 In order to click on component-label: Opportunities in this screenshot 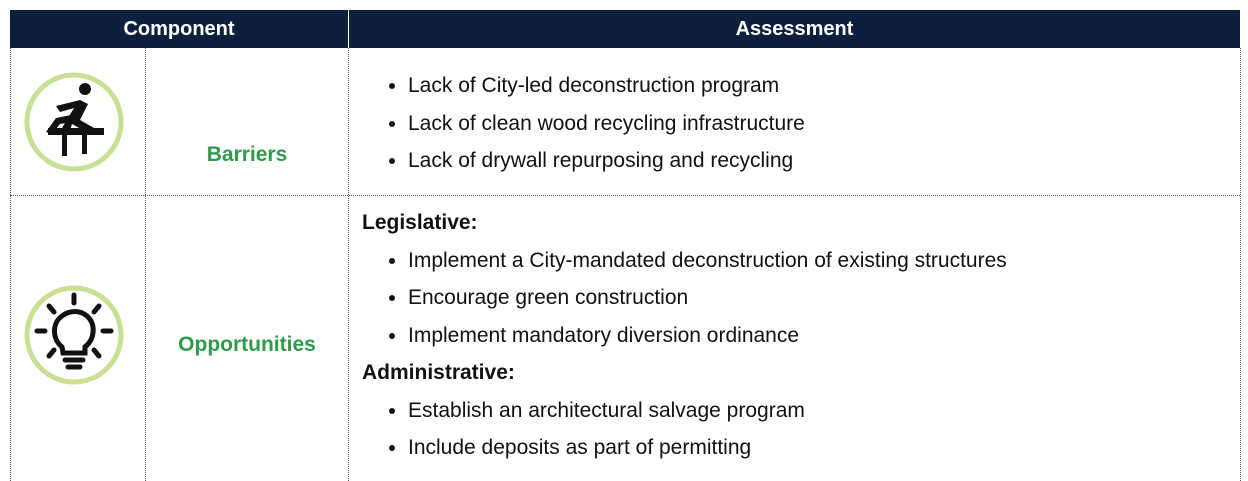, I will do `click(247, 344)`.